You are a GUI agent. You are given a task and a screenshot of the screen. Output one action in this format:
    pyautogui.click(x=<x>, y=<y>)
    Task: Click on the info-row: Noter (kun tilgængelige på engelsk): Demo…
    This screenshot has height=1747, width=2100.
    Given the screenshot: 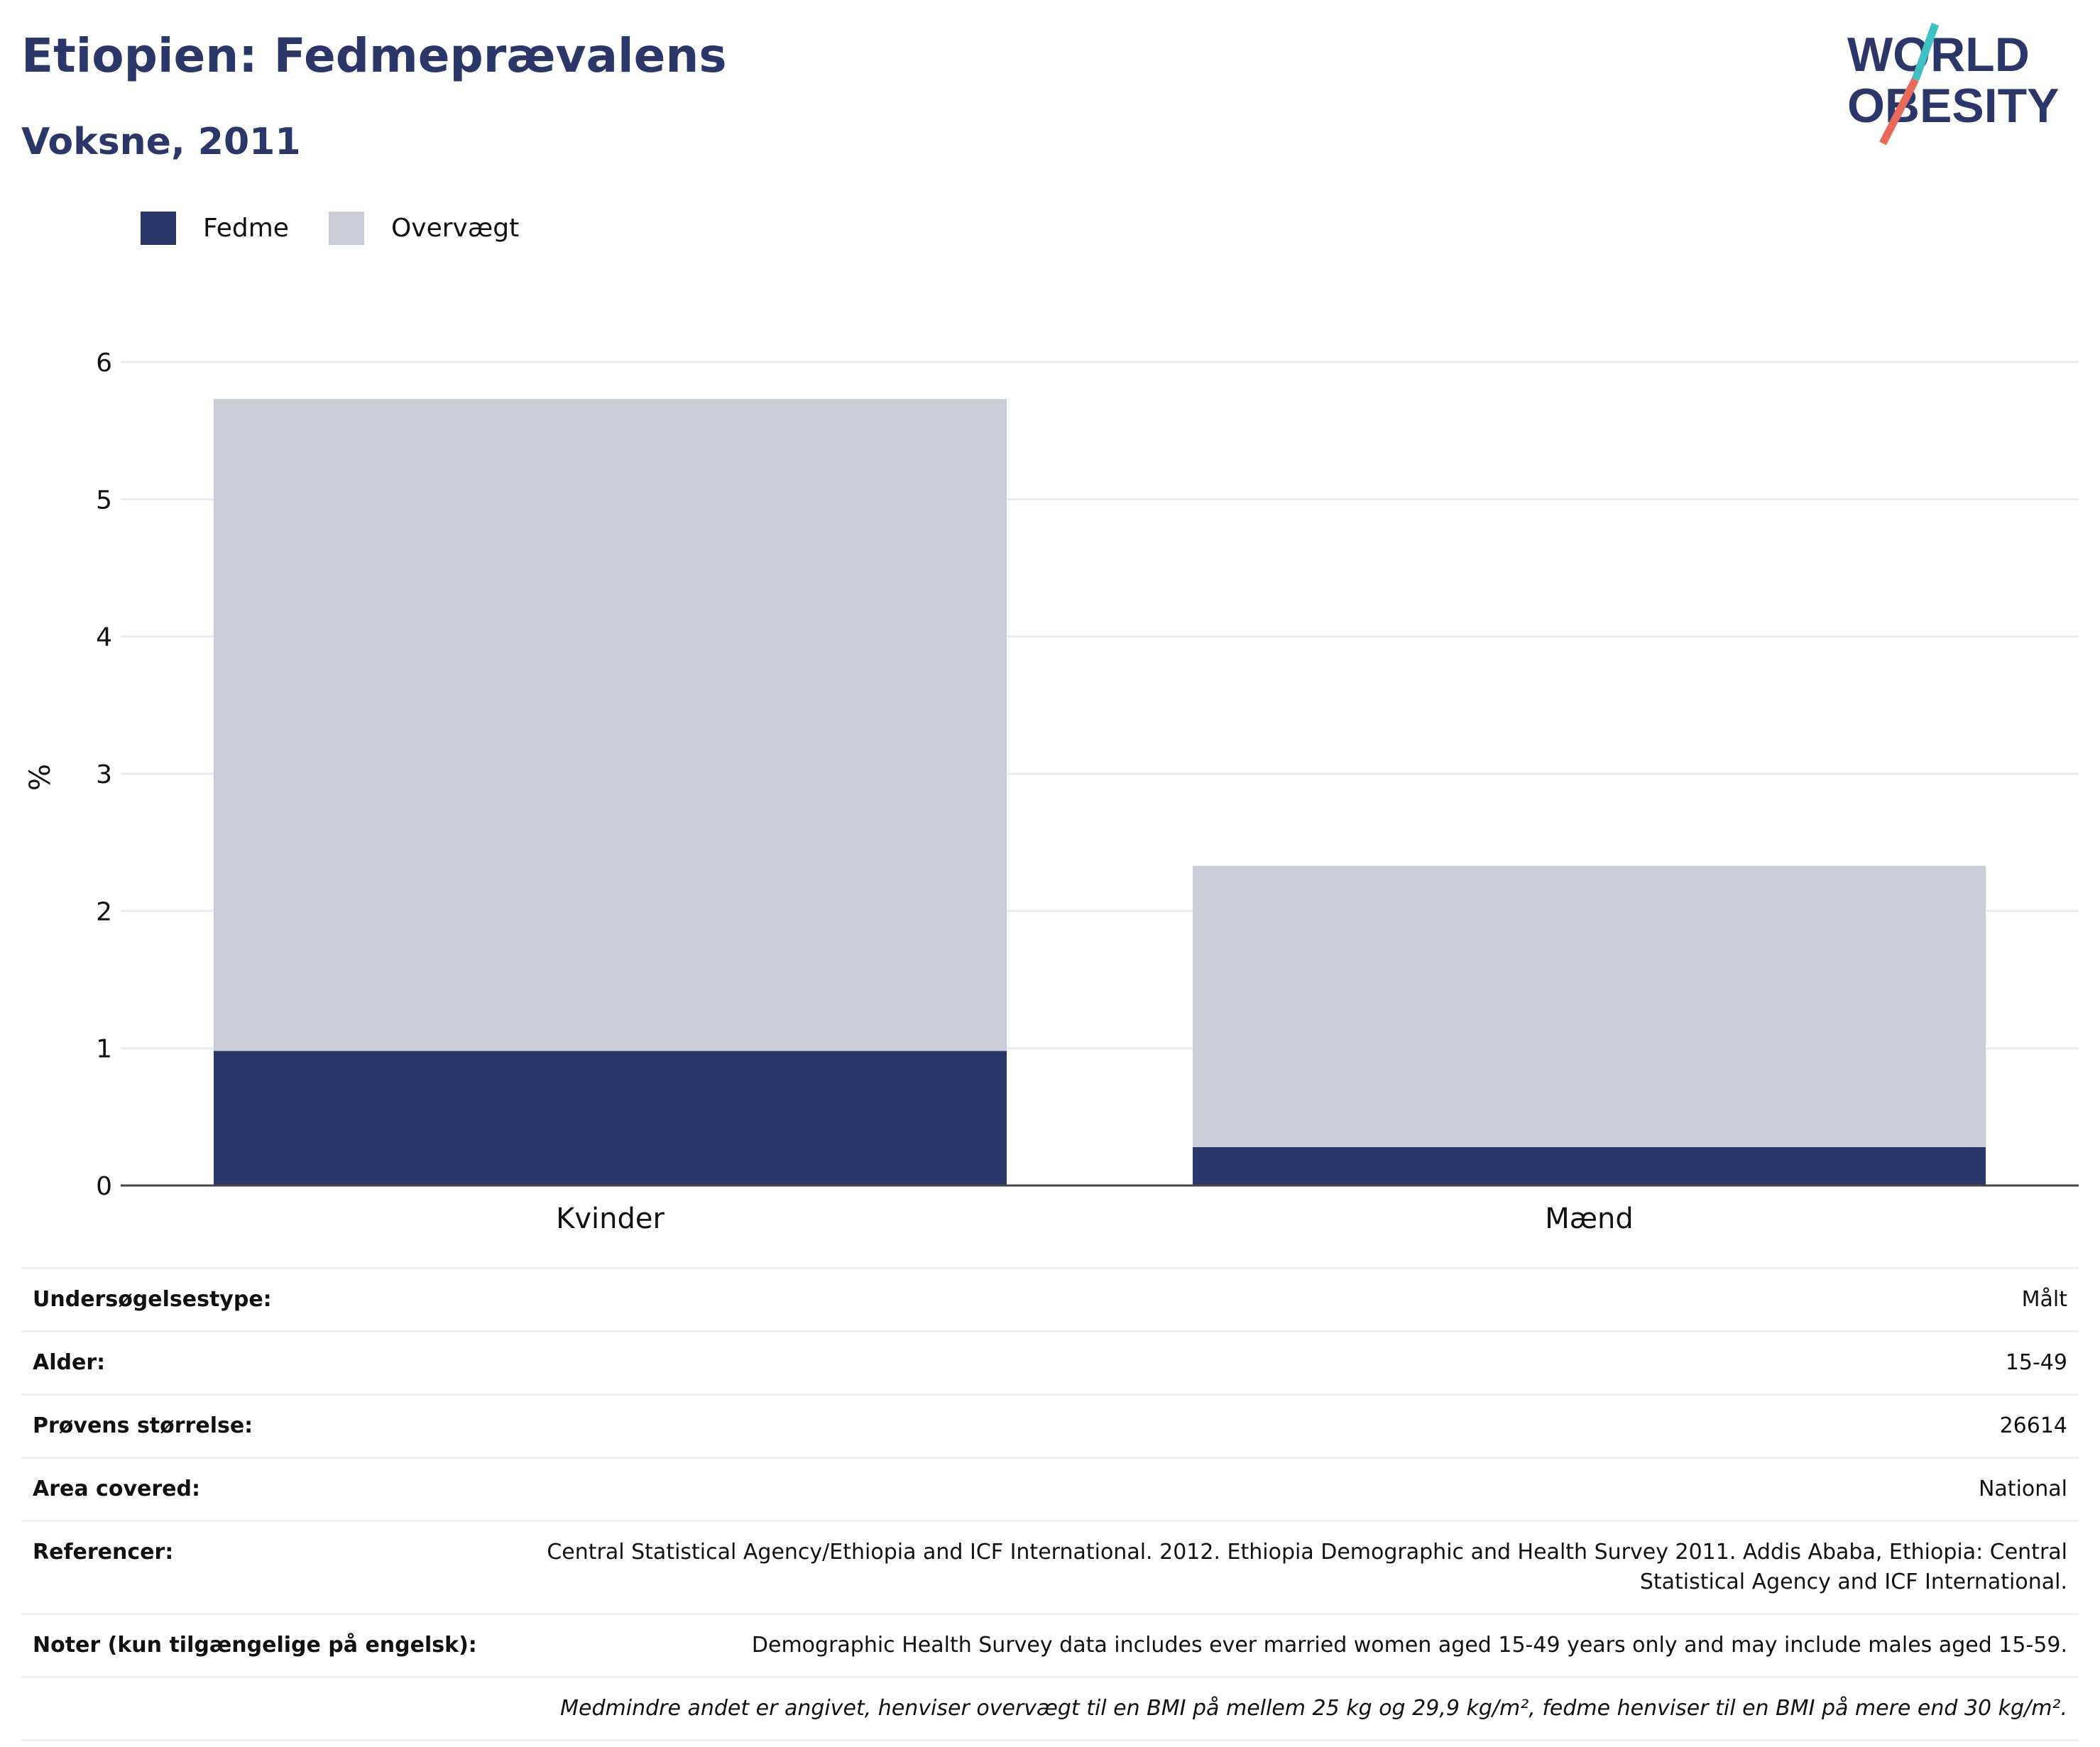 What is the action you would take?
    pyautogui.click(x=1050, y=1645)
    